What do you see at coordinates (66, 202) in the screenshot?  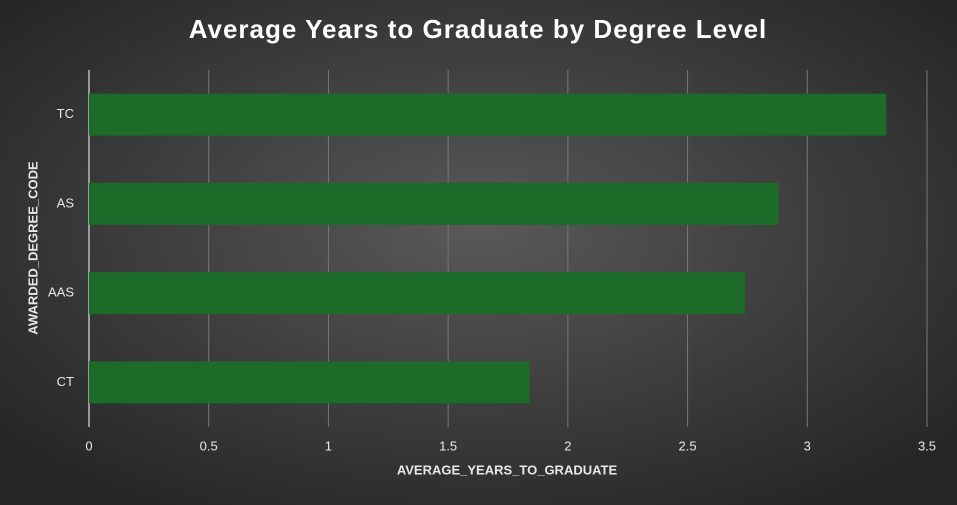 I see `y-tick-label: AS` at bounding box center [66, 202].